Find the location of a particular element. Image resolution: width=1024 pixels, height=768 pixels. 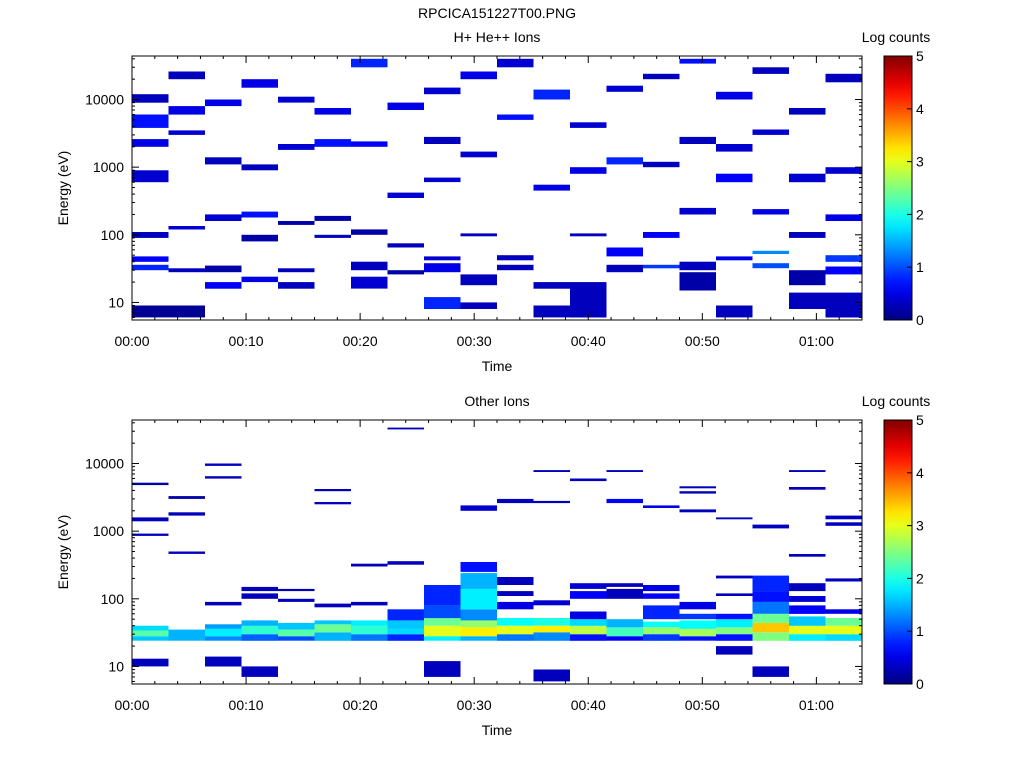

colorbar-tick-label: 1 is located at coordinates (920, 267).